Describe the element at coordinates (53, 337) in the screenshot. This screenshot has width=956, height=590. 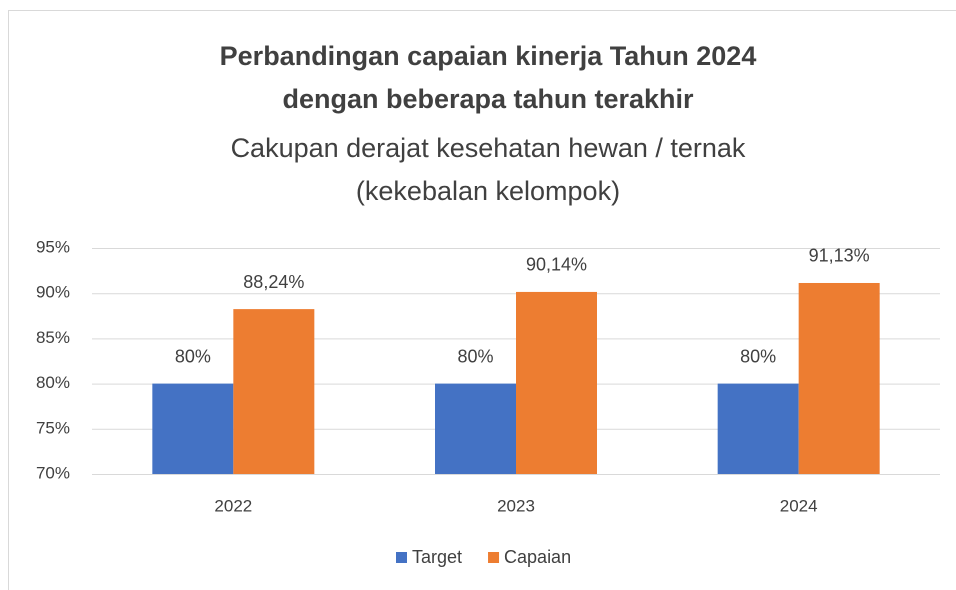
I see `y-tick-label: 85%` at that location.